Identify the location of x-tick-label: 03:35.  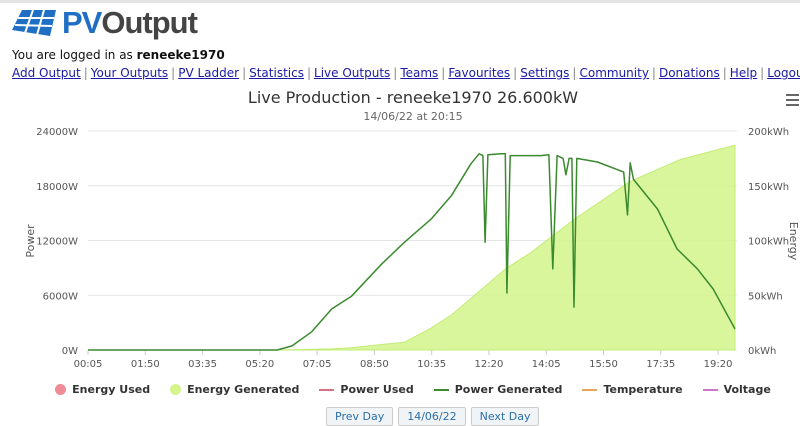
(202, 364).